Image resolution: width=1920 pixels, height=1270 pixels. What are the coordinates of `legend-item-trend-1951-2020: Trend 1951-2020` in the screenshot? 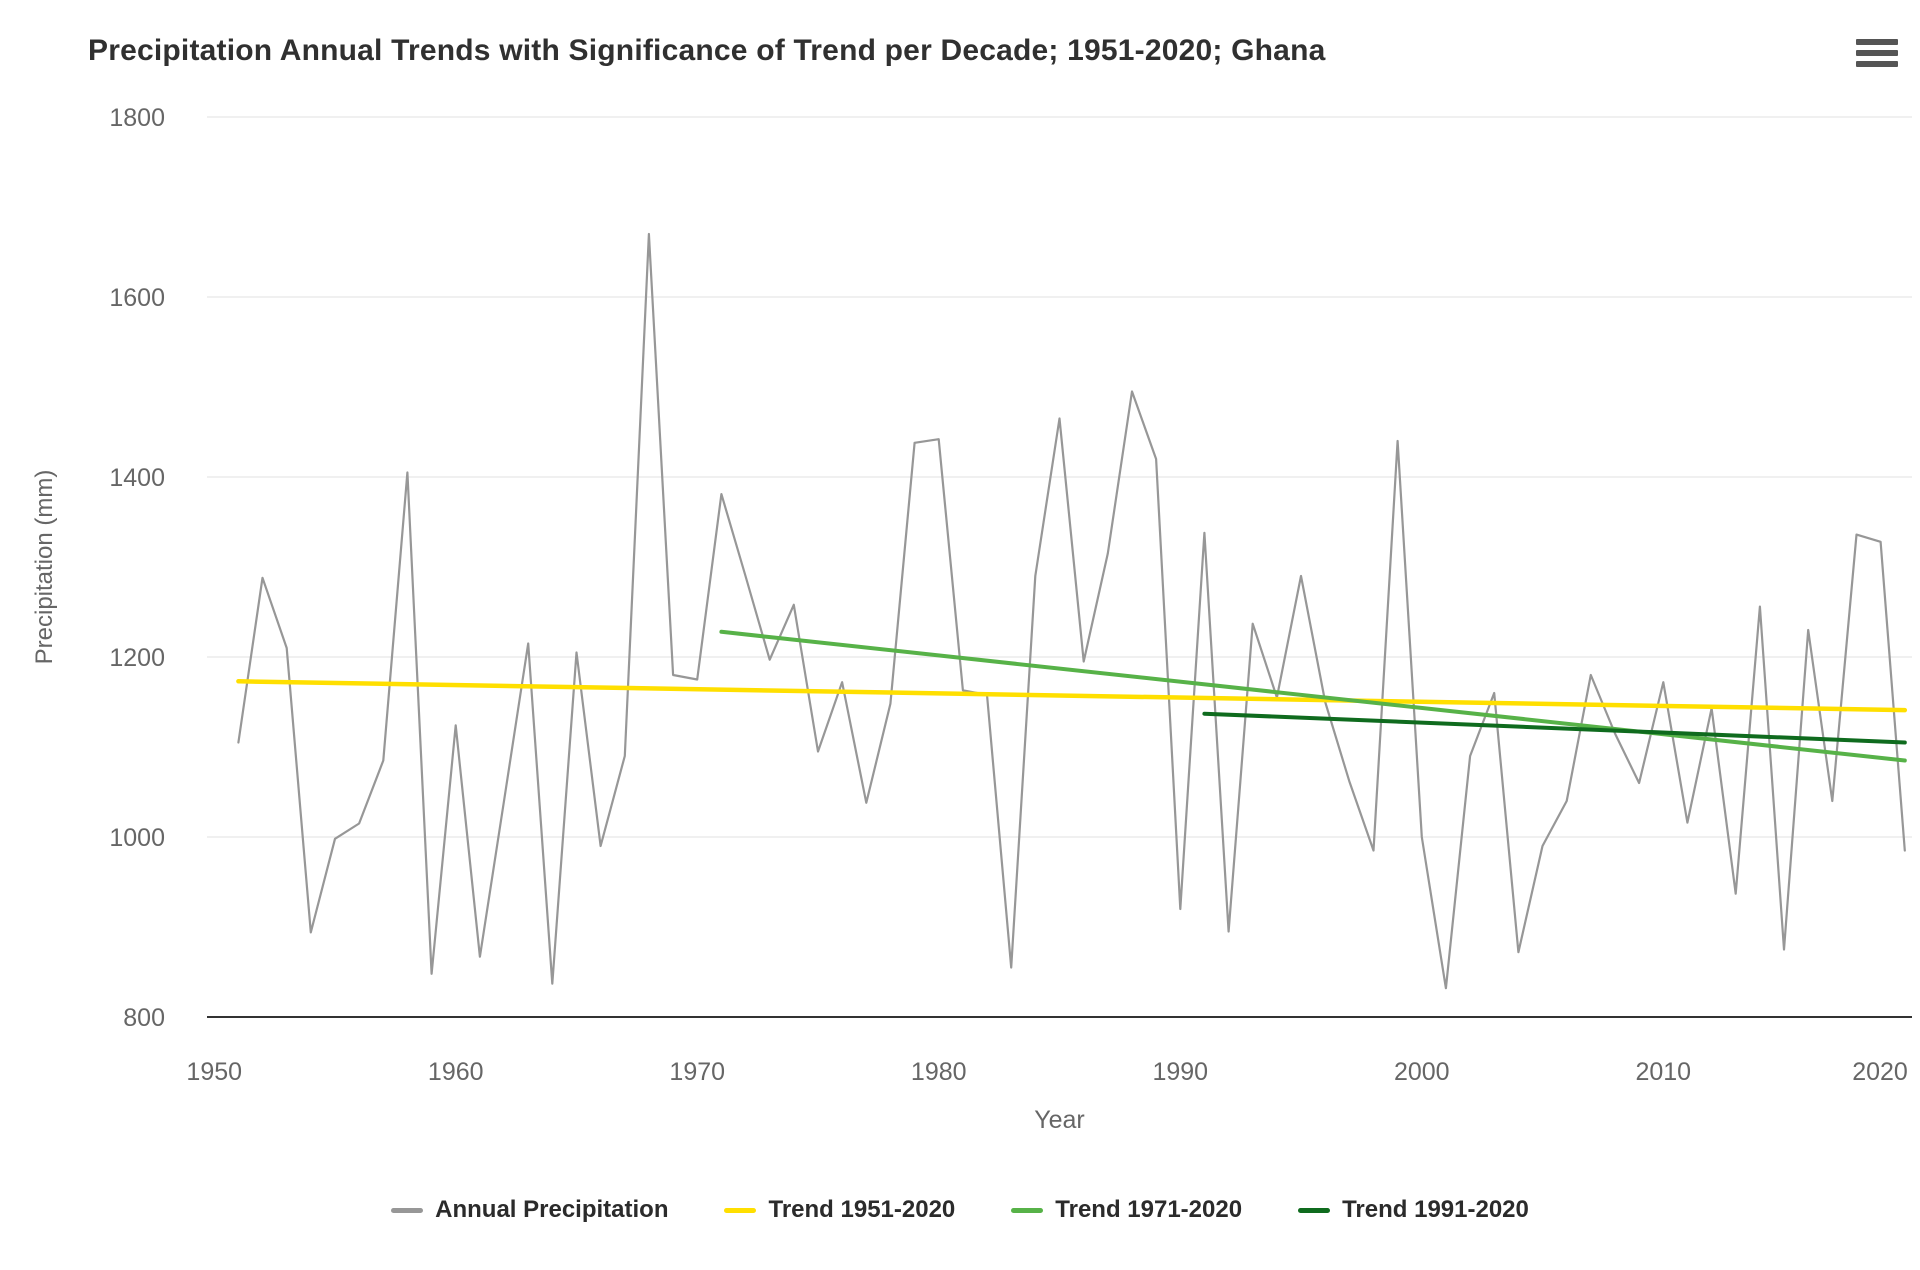 It's located at (839, 1210).